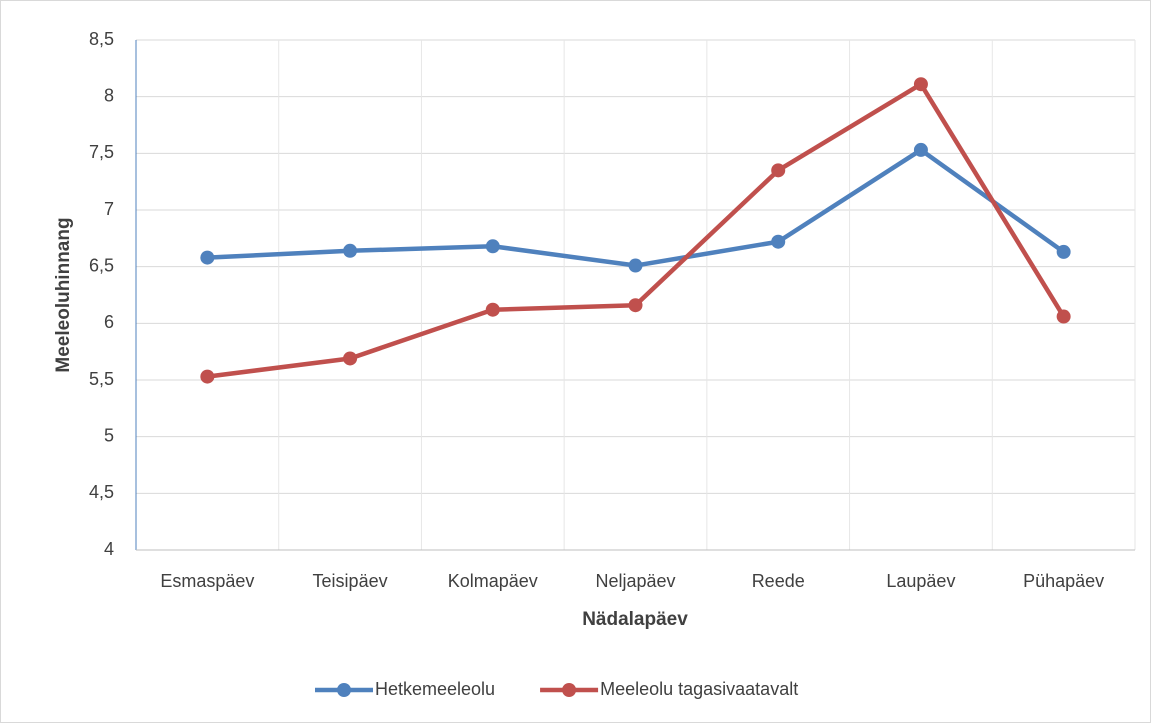 The height and width of the screenshot is (724, 1152). What do you see at coordinates (101, 379) in the screenshot?
I see `y-tick-label: 5,5` at bounding box center [101, 379].